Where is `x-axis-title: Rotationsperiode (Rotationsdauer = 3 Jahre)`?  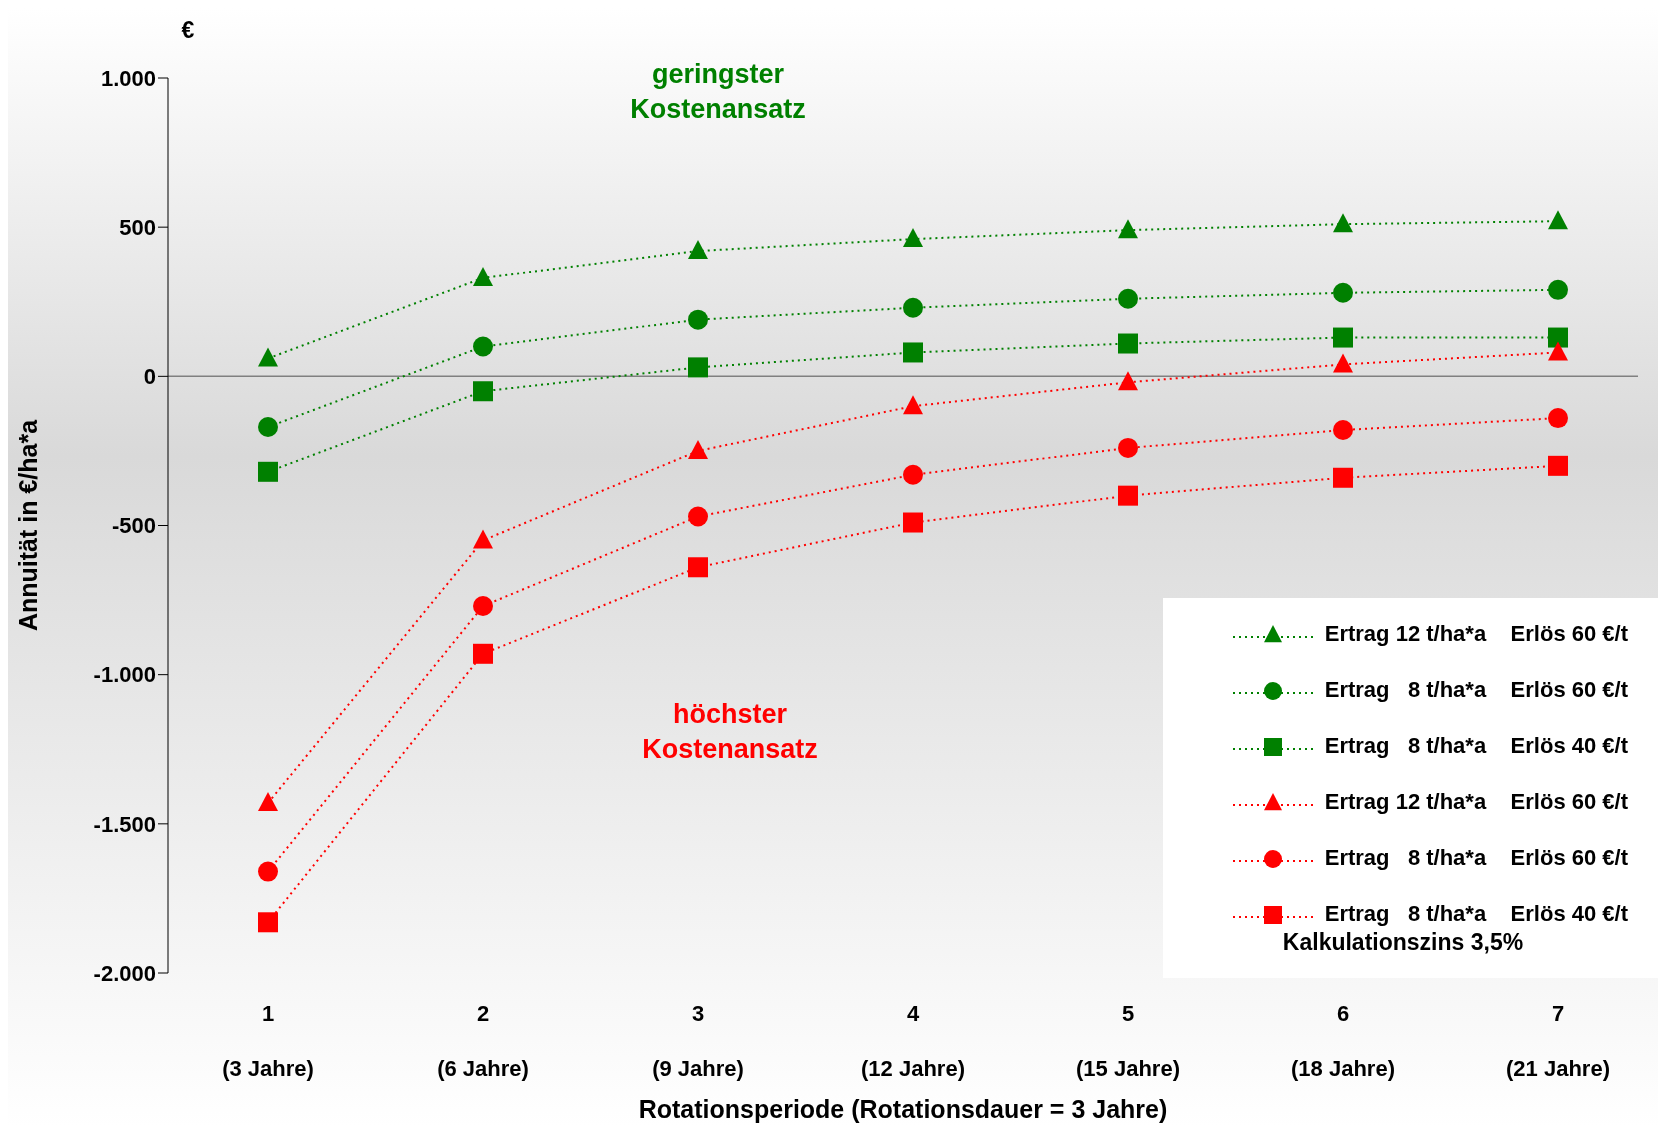
x-axis-title: Rotationsperiode (Rotationsdauer = 3 Jahre) is located at coordinates (903, 1109).